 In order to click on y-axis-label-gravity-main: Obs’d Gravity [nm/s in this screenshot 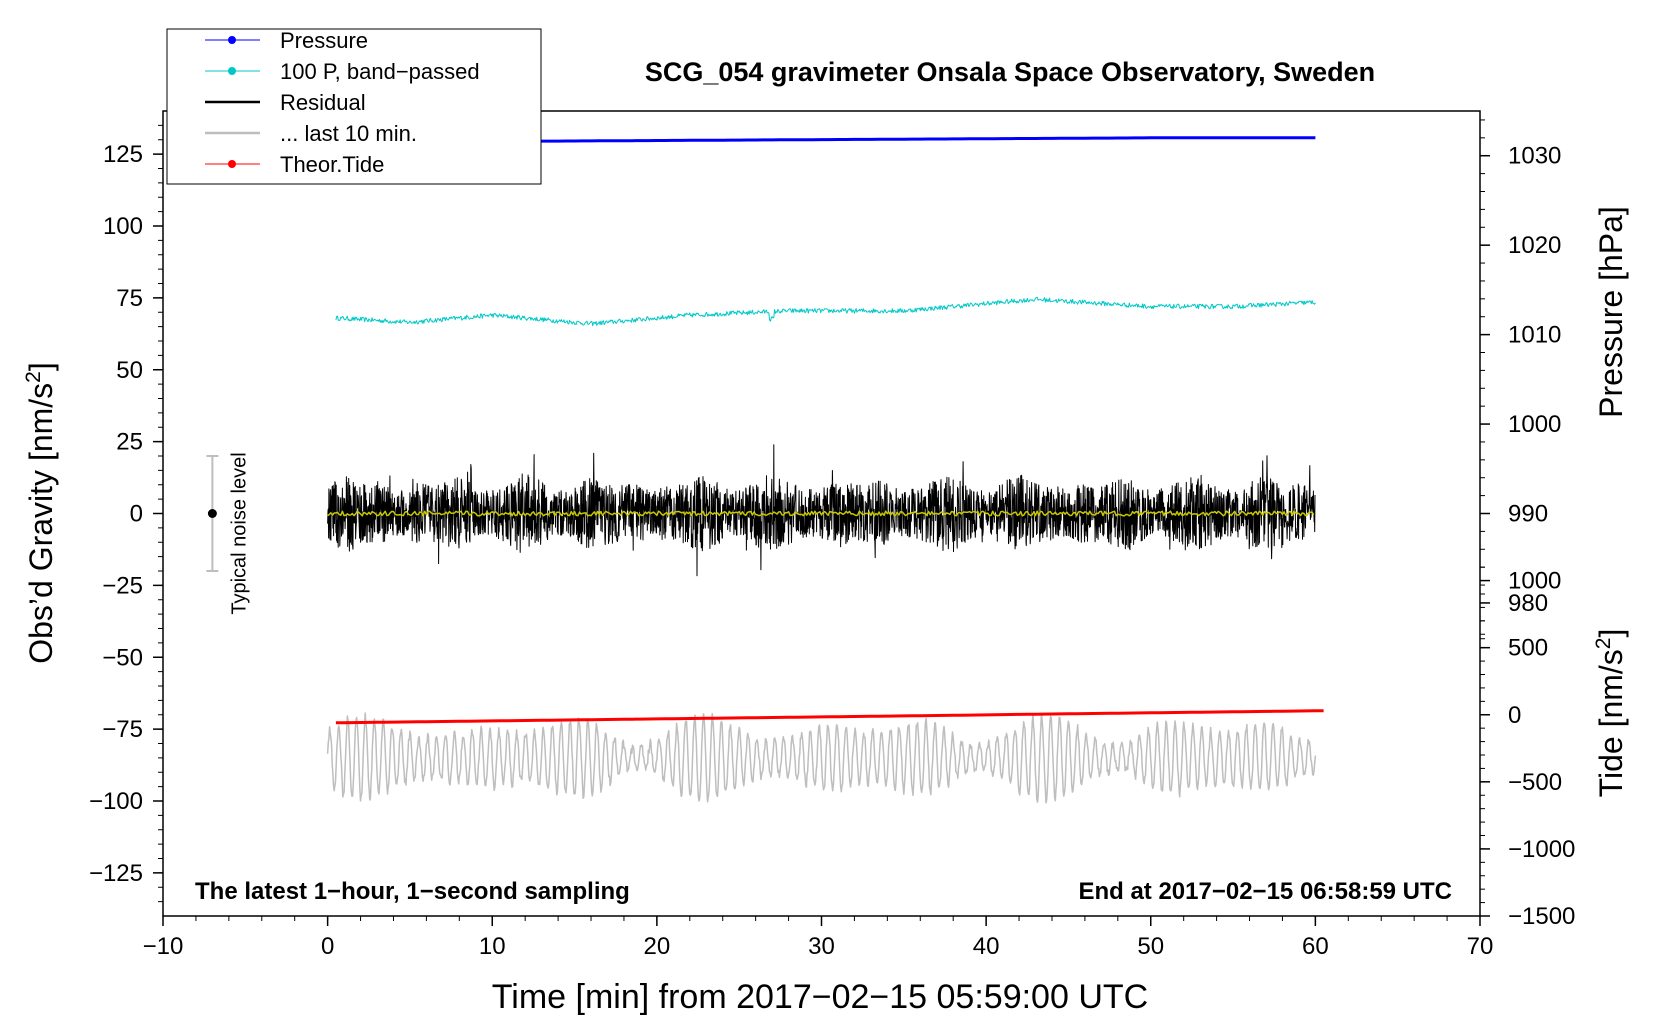, I will do `click(41, 523)`.